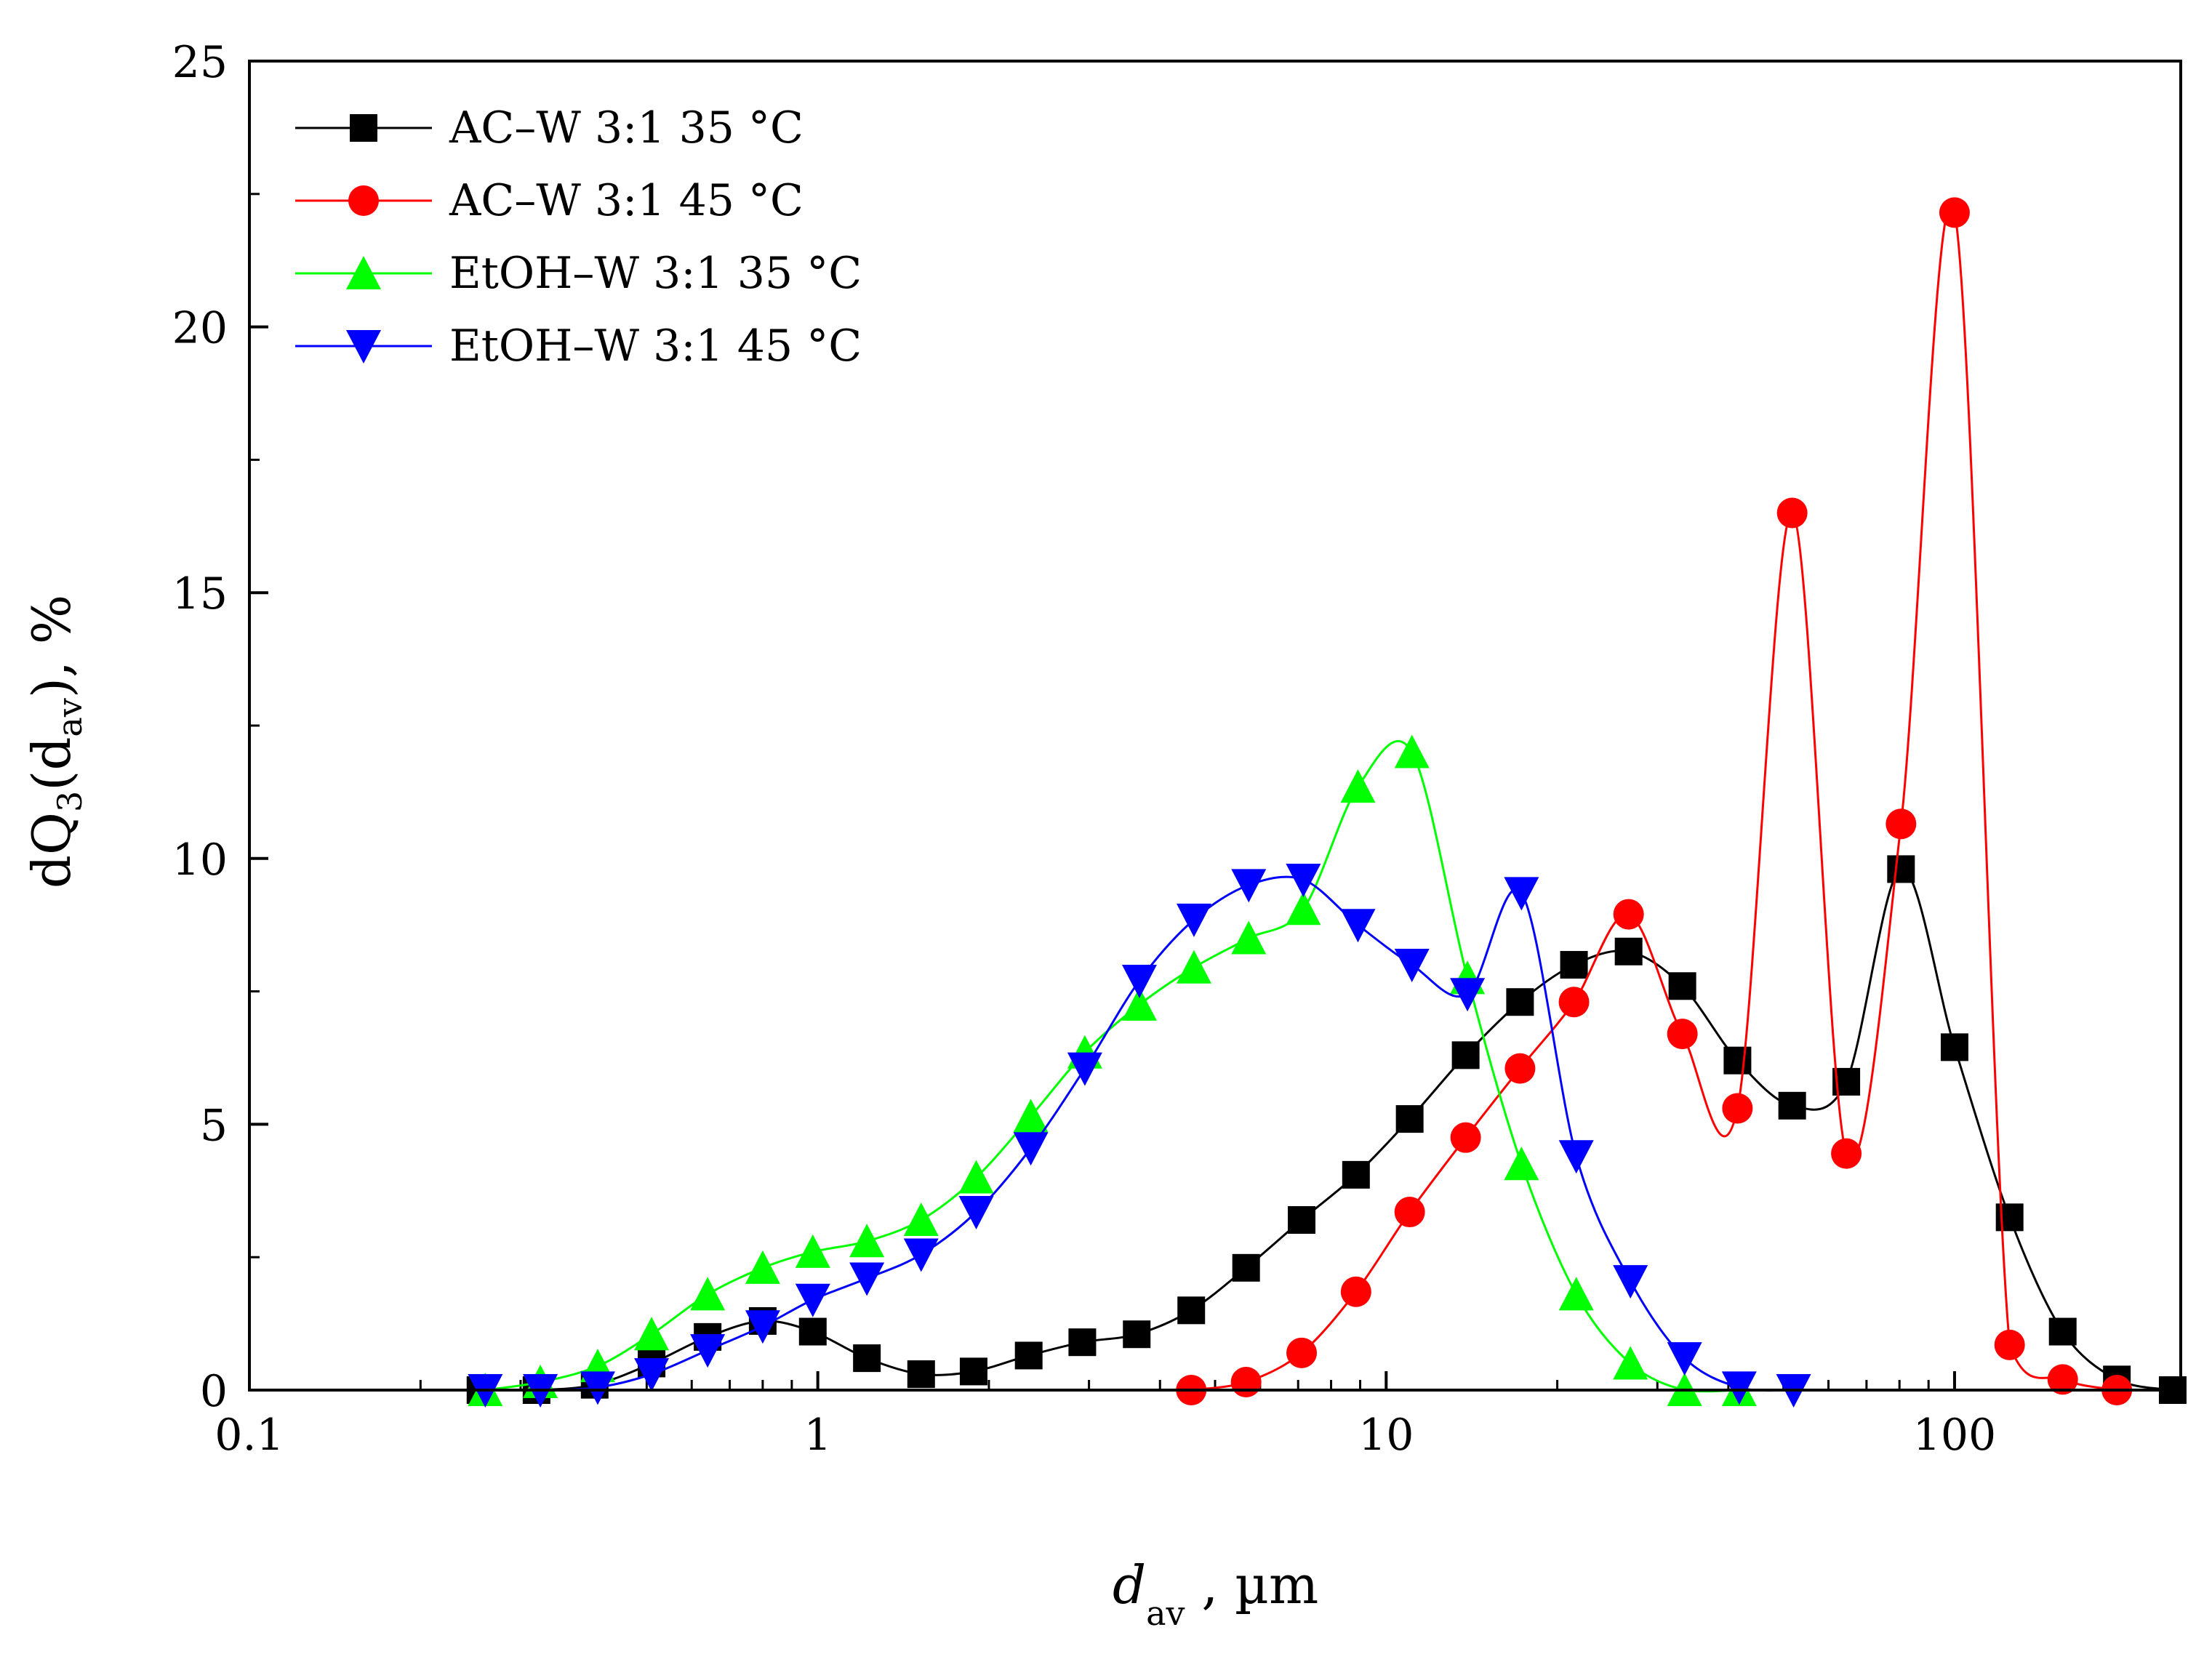 This screenshot has height=1654, width=2212. What do you see at coordinates (200, 328) in the screenshot?
I see `y-tick-label: 20` at bounding box center [200, 328].